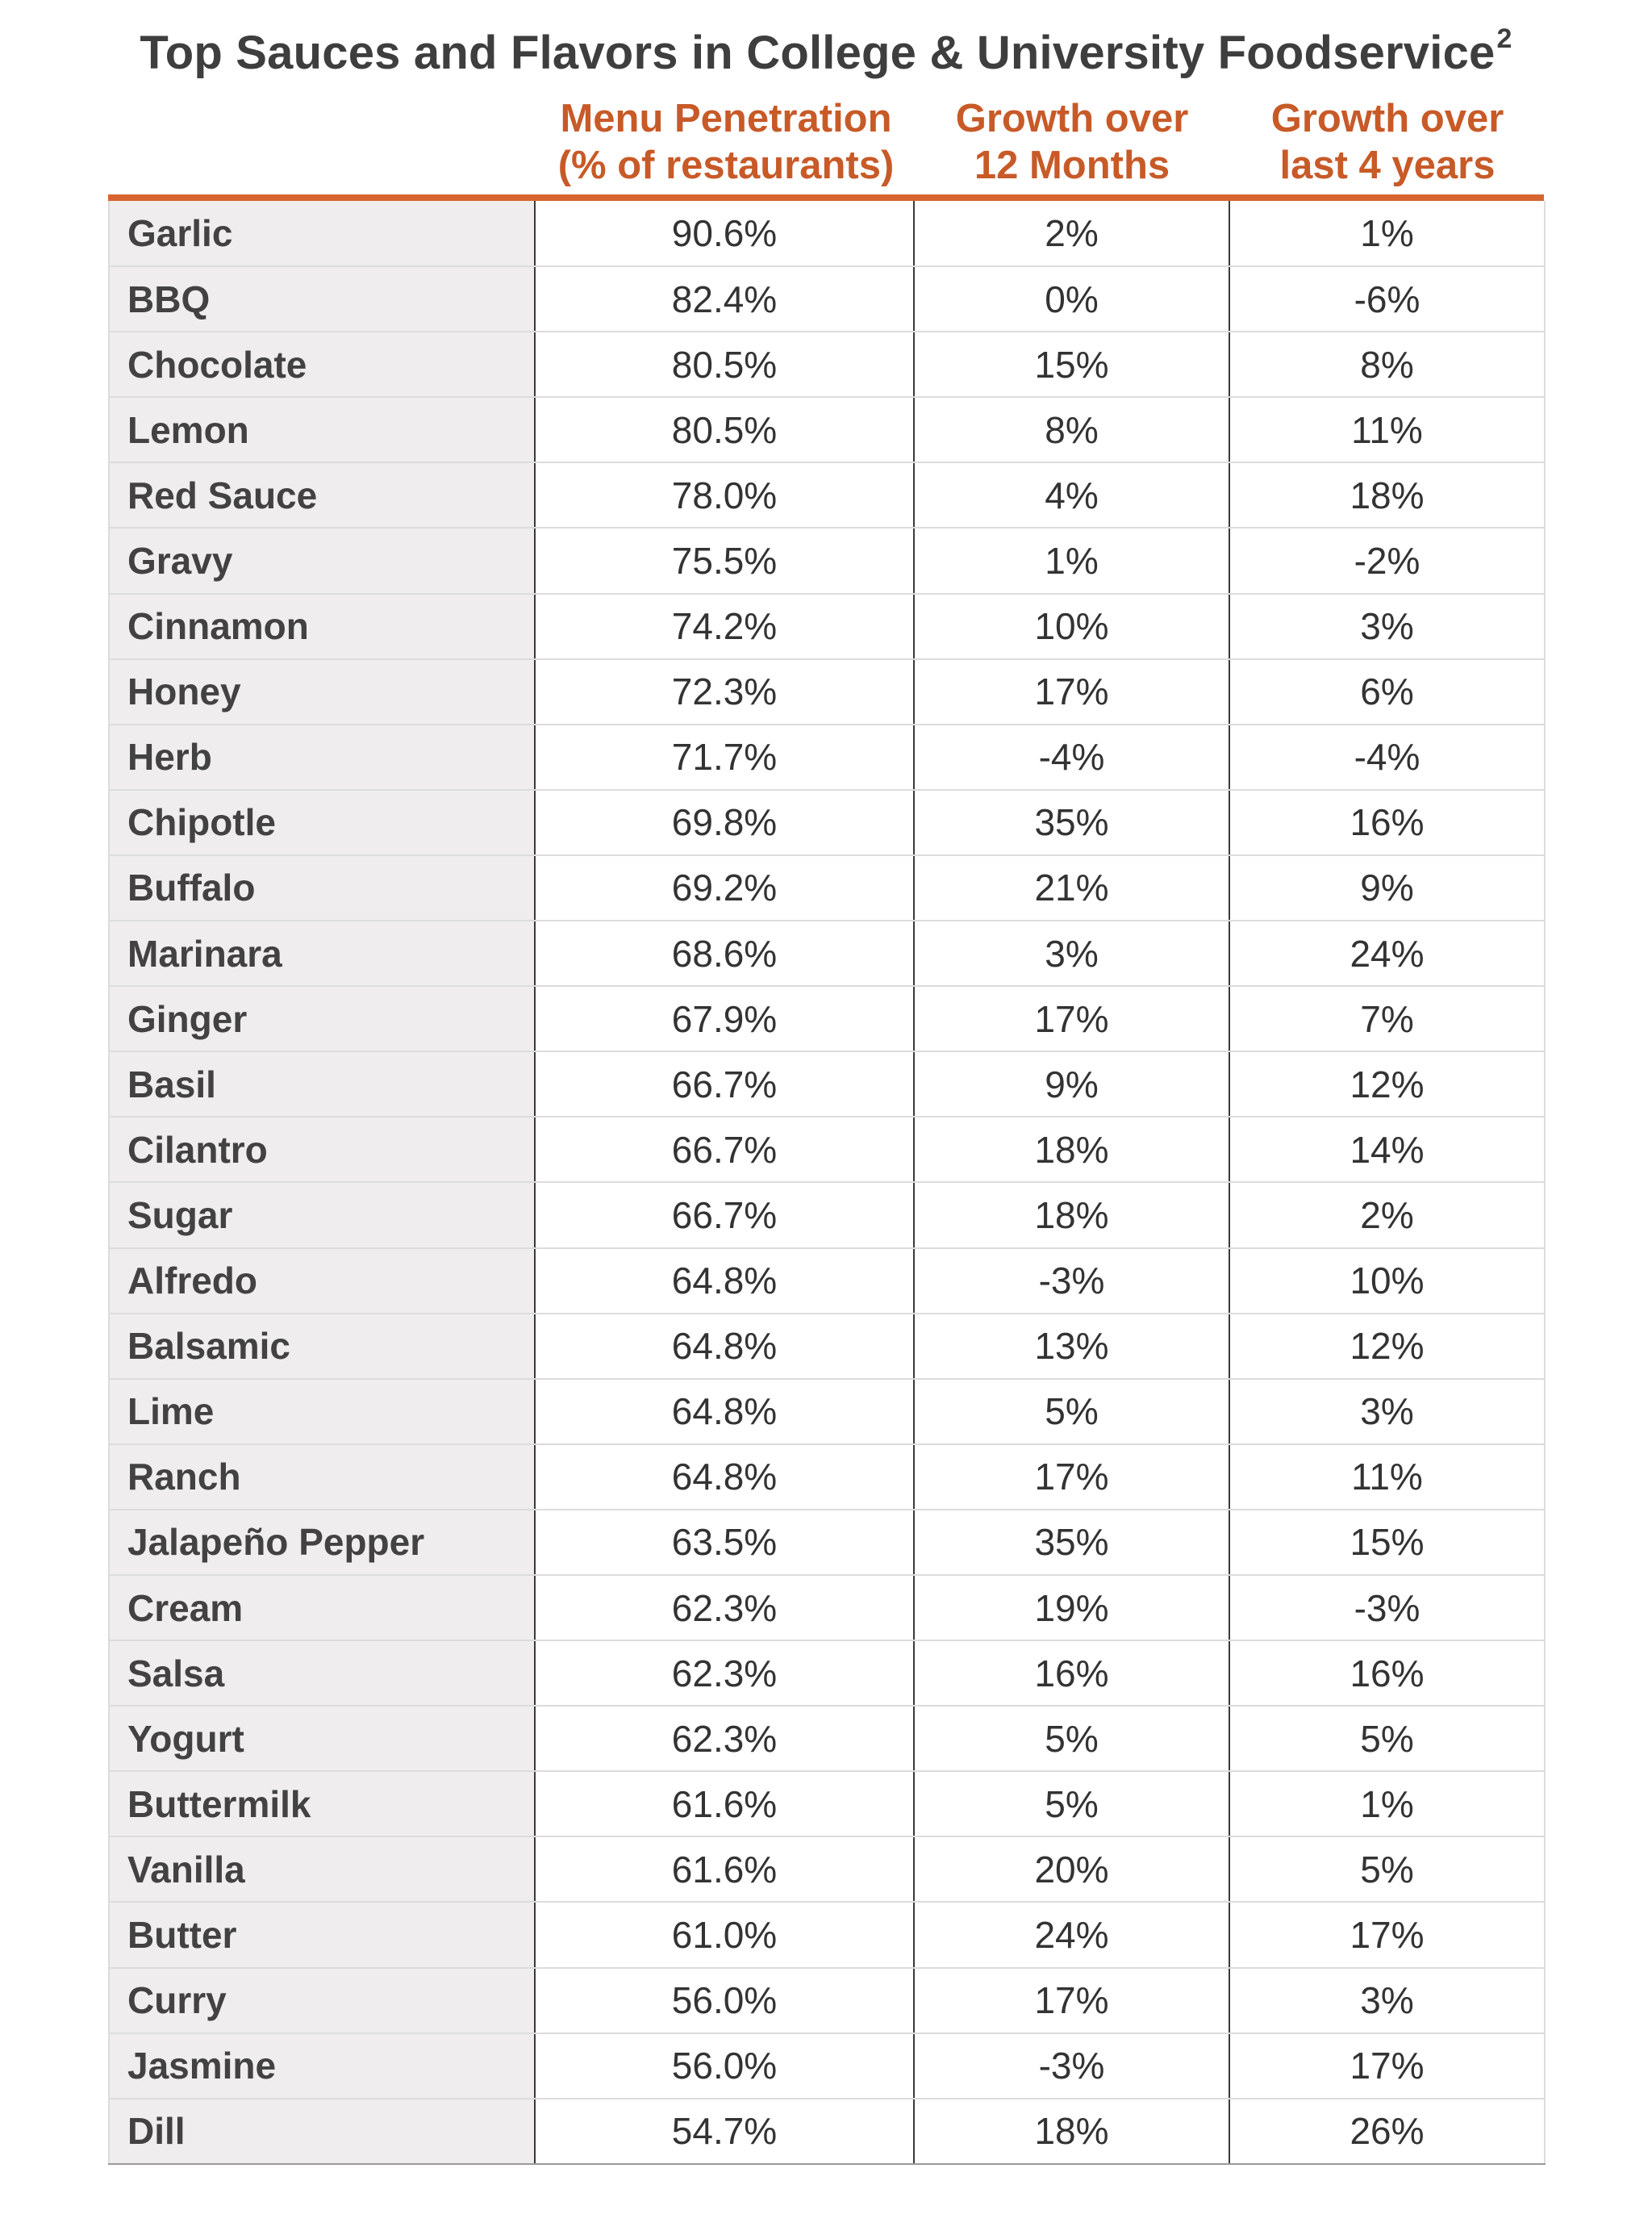 The image size is (1652, 2231). What do you see at coordinates (1071, 1608) in the screenshot?
I see `growth-12-months-cell: 19%` at bounding box center [1071, 1608].